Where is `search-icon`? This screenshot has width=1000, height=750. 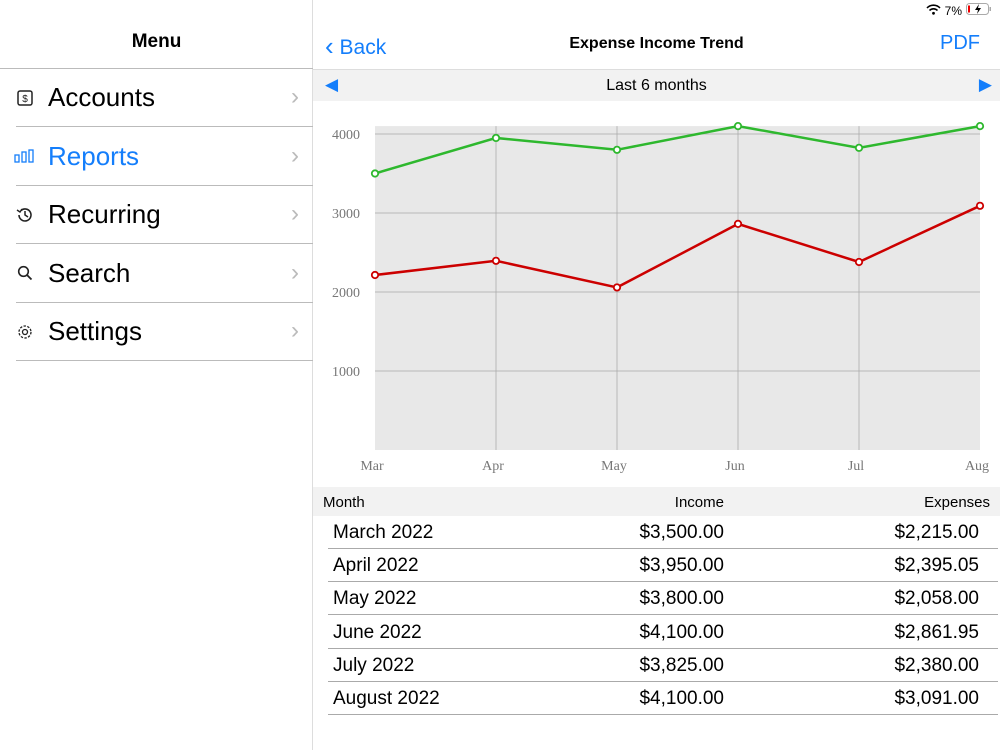
search-icon is located at coordinates (25, 273).